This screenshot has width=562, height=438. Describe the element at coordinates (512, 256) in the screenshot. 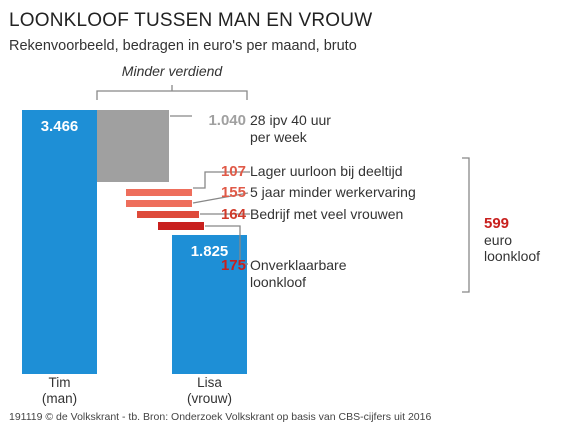

I see `total-gap-label: loonkloof` at that location.